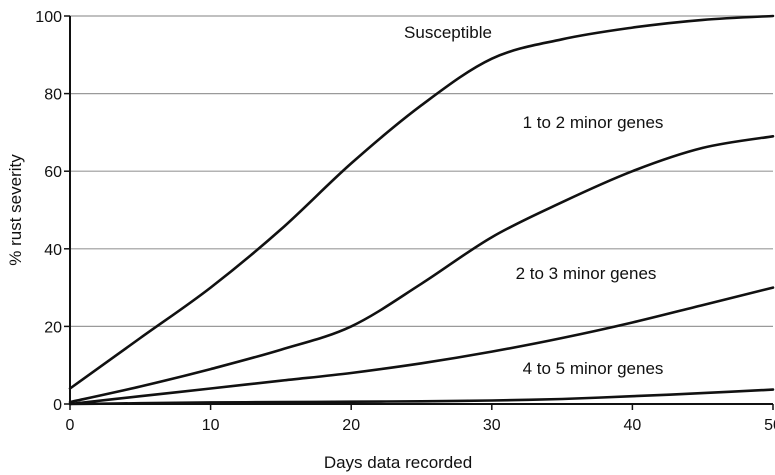 This screenshot has width=775, height=475. What do you see at coordinates (53, 172) in the screenshot?
I see `y-tick-label-60: 60` at bounding box center [53, 172].